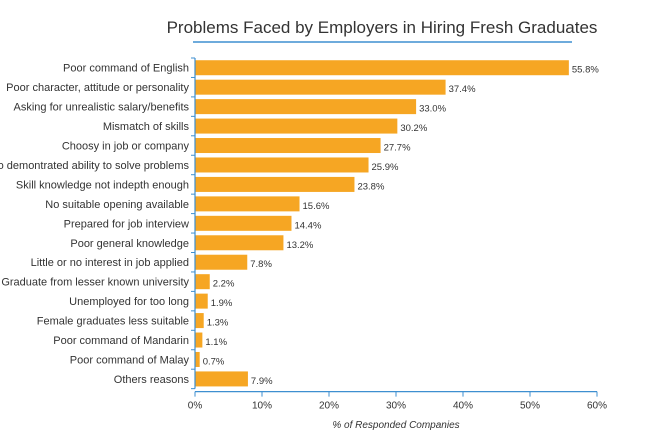 The width and height of the screenshot is (656, 443). What do you see at coordinates (97, 88) in the screenshot?
I see `category-label: Poor character, attitude or personality` at bounding box center [97, 88].